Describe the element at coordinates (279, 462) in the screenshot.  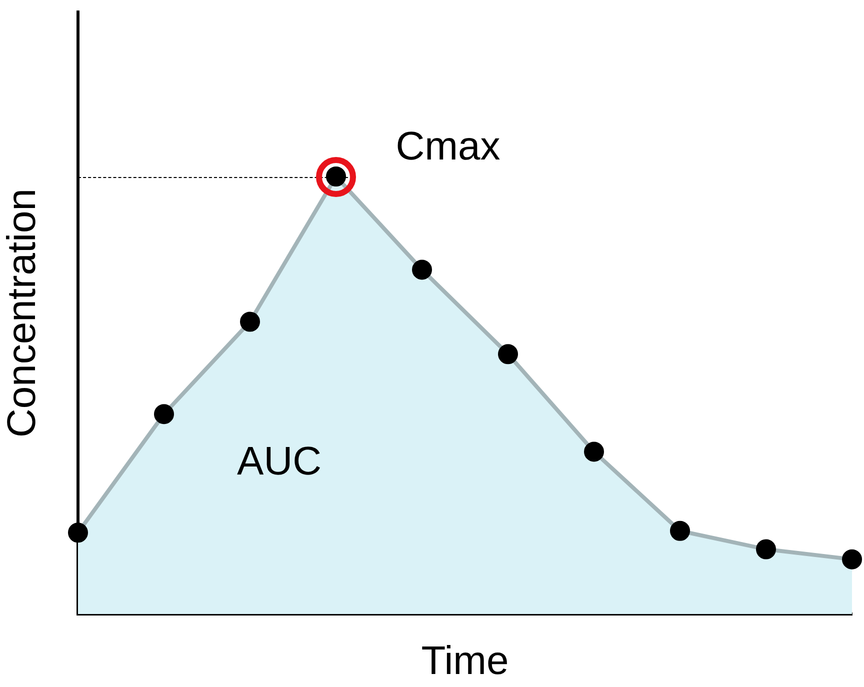
I see `annotation: AUC` at that location.